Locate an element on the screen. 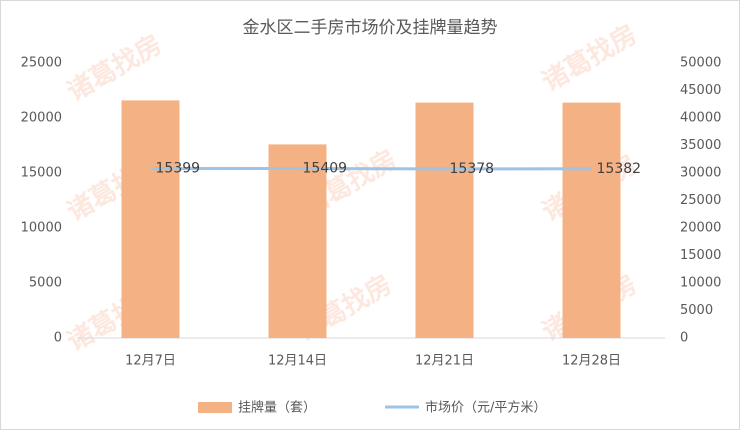 The height and width of the screenshot is (430, 740). data-label: 15382 is located at coordinates (619, 169).